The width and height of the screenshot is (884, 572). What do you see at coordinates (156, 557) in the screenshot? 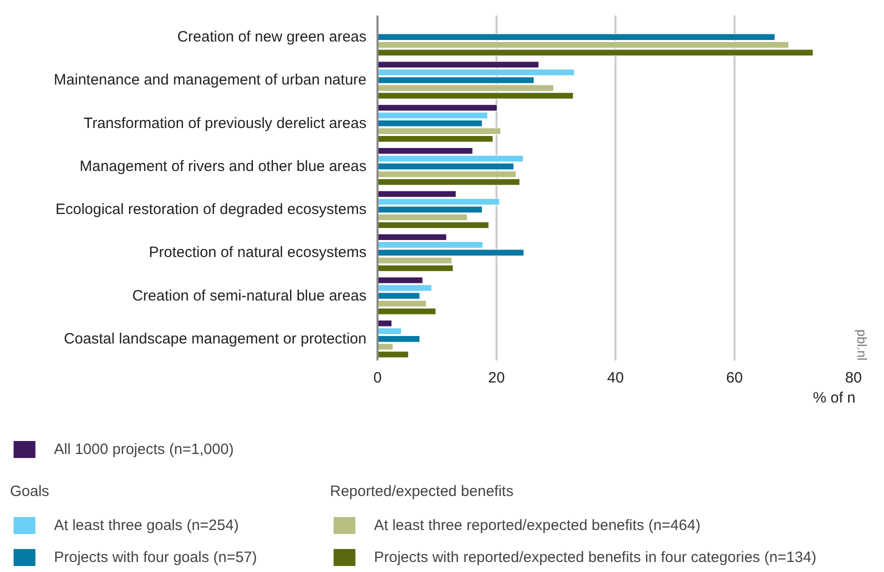
I see `legend-label: Projects with four goals (n=57)` at bounding box center [156, 557].